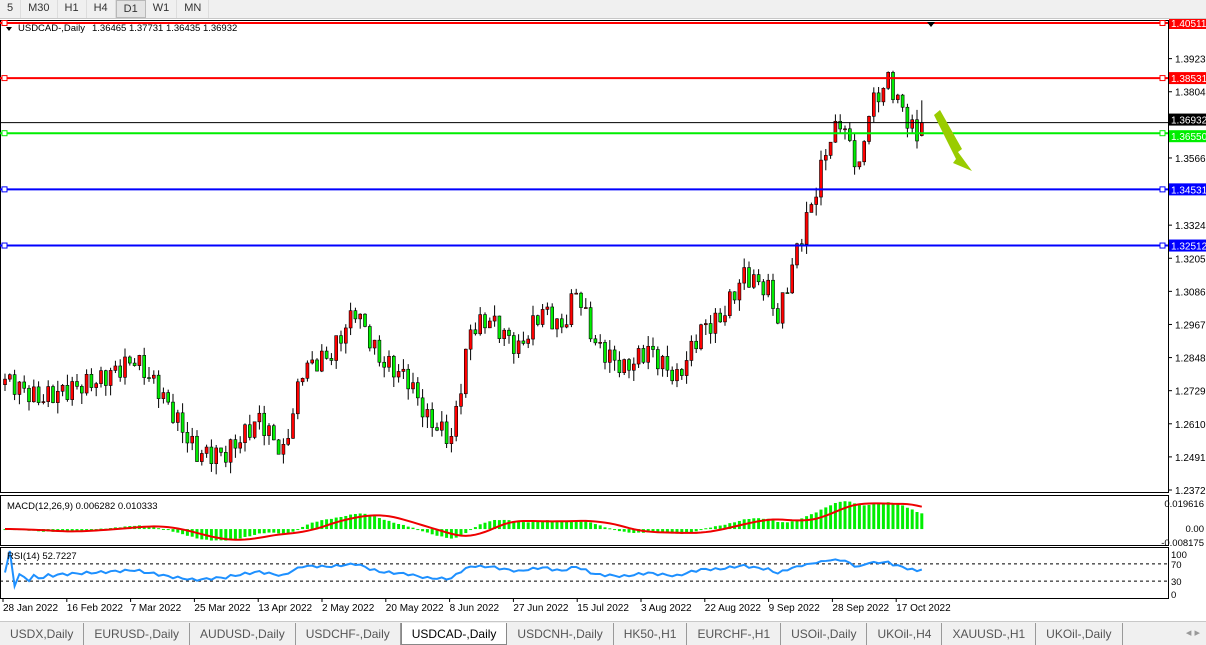  What do you see at coordinates (137, 634) in the screenshot?
I see `chart-tab: EURUSD-,Daily` at bounding box center [137, 634].